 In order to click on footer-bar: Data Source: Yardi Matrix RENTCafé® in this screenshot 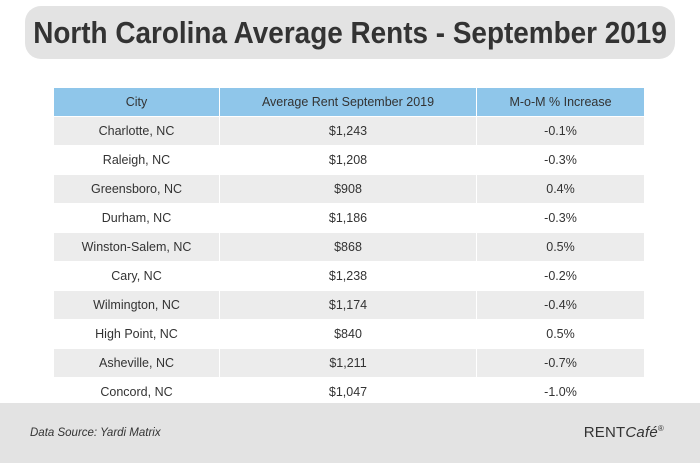, I will do `click(350, 433)`.